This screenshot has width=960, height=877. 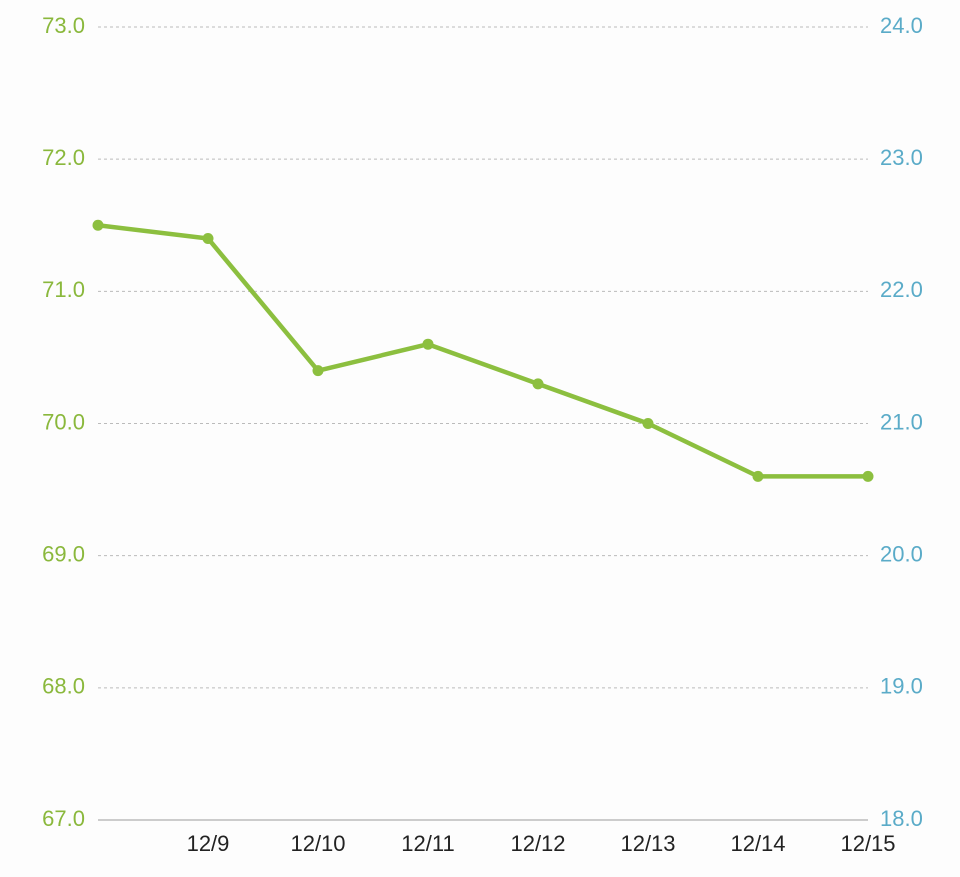 I want to click on y2-tick-label: 21.0, so click(x=901, y=421).